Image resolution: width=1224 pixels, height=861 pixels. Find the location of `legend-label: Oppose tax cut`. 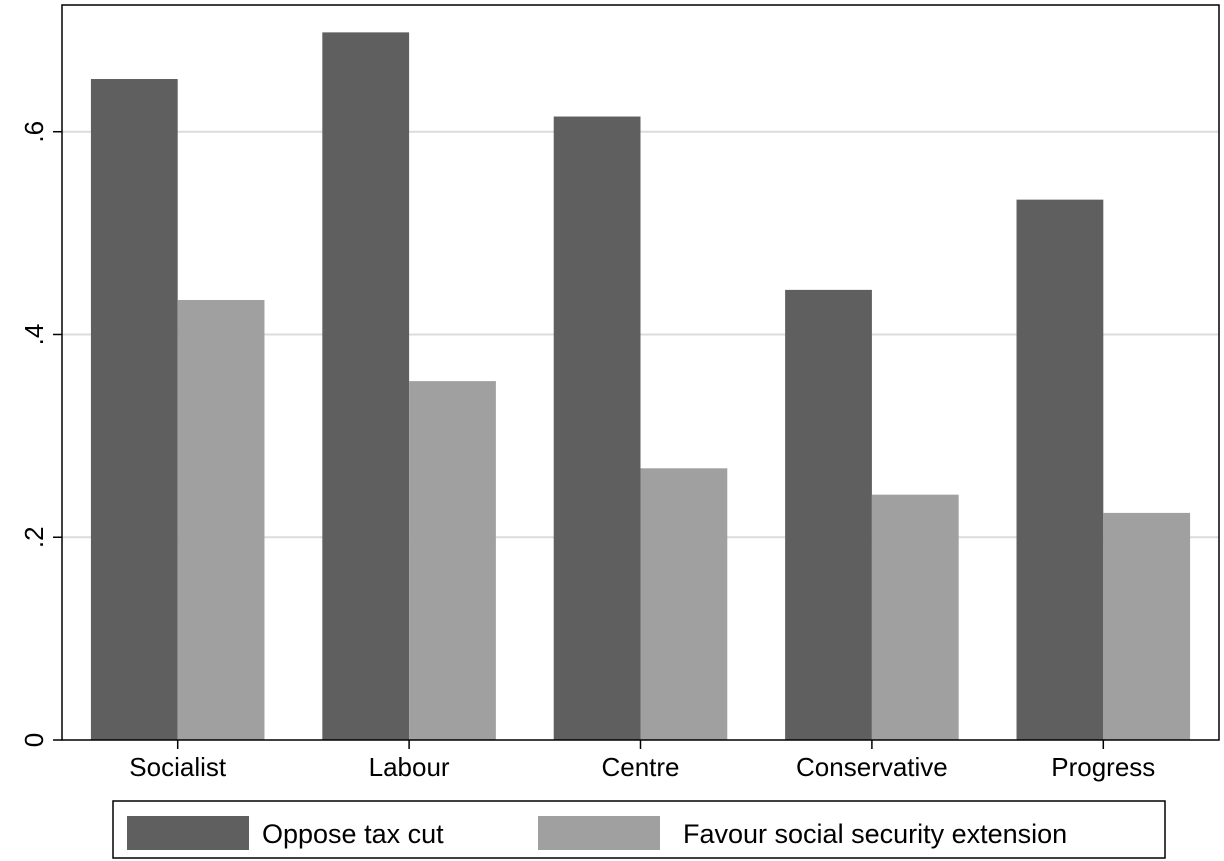

legend-label: Oppose tax cut is located at coordinates (353, 834).